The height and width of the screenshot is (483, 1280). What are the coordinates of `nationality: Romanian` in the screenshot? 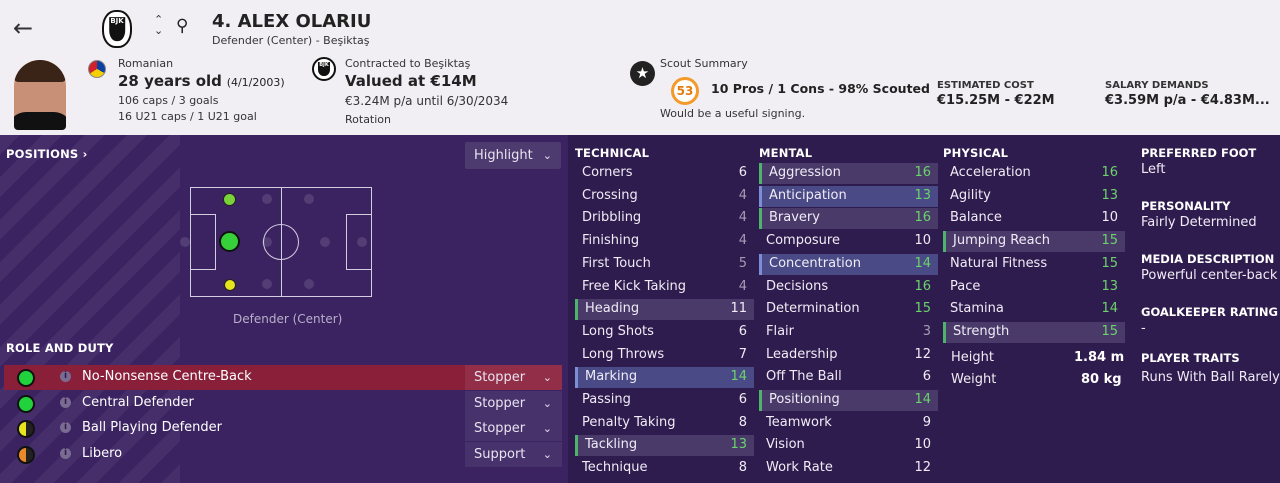 It's located at (146, 63).